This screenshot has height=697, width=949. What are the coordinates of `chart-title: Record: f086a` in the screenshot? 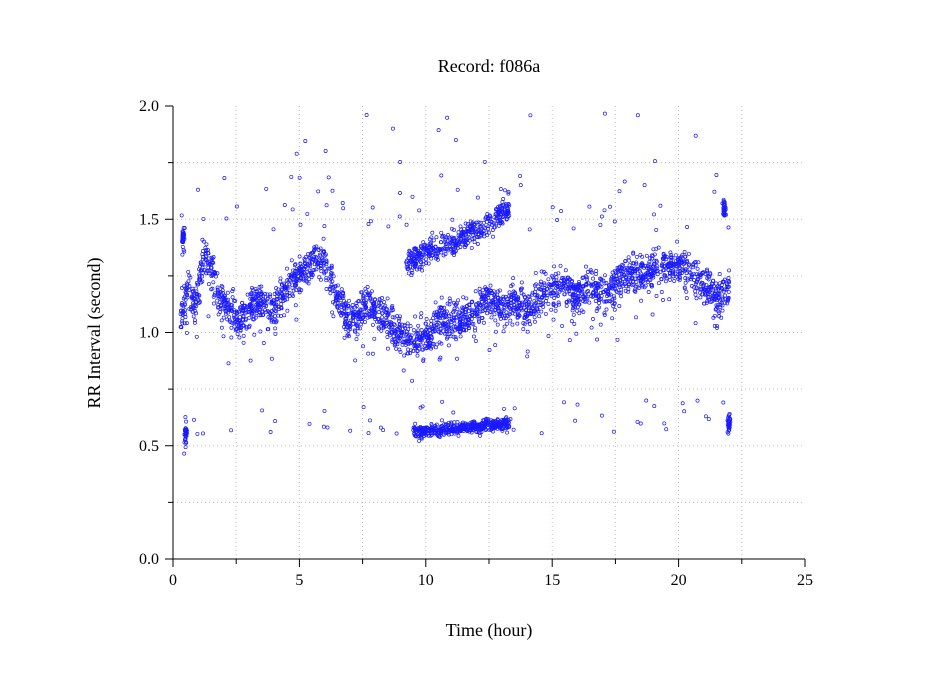 It's located at (489, 66).